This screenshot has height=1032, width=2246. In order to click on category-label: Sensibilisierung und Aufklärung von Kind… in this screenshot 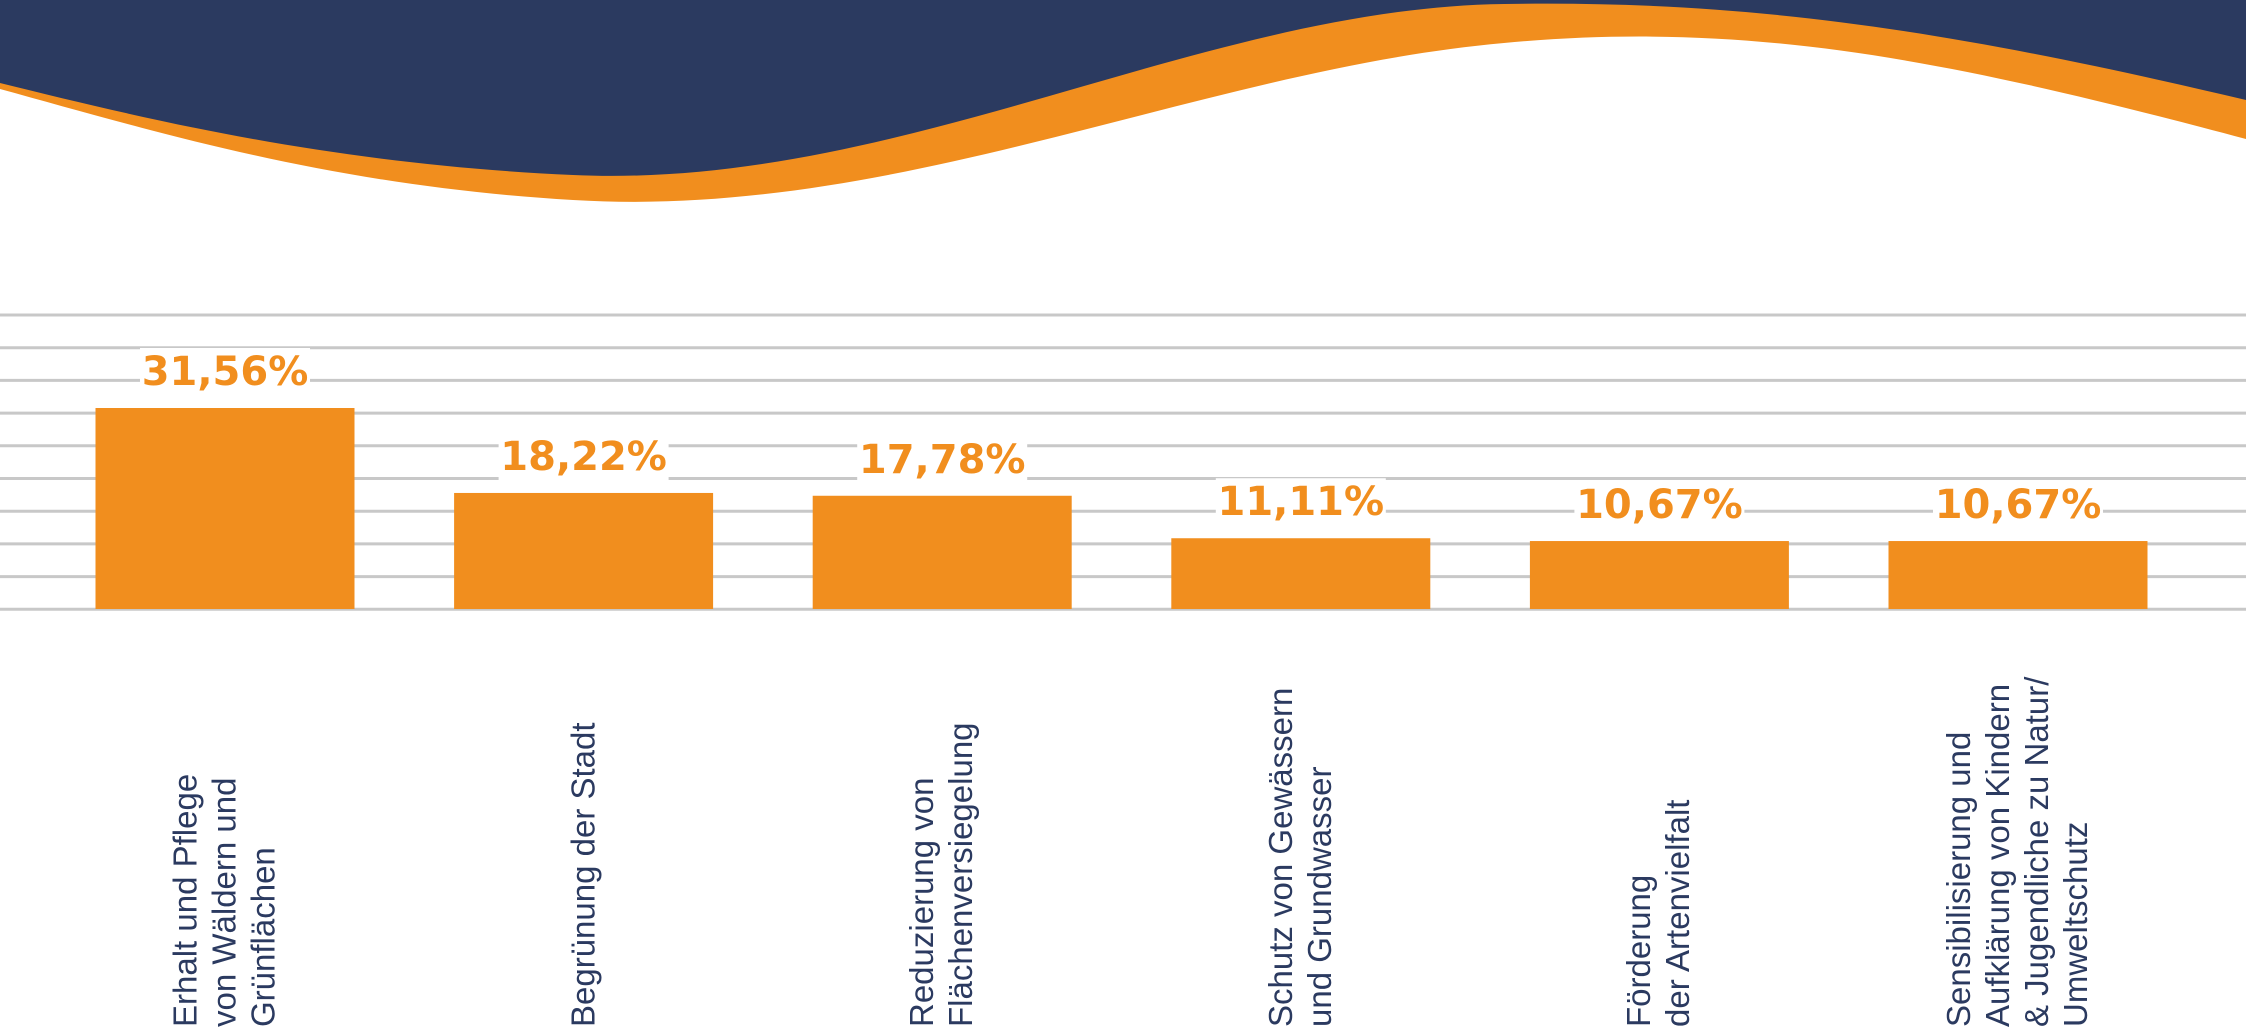, I will do `click(2017, 851)`.